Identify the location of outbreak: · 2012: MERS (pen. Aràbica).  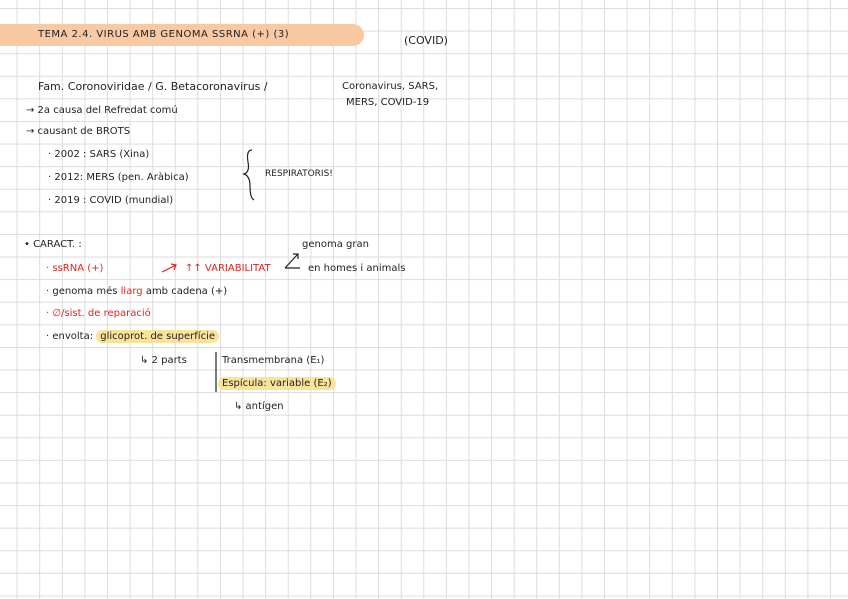
(118, 177).